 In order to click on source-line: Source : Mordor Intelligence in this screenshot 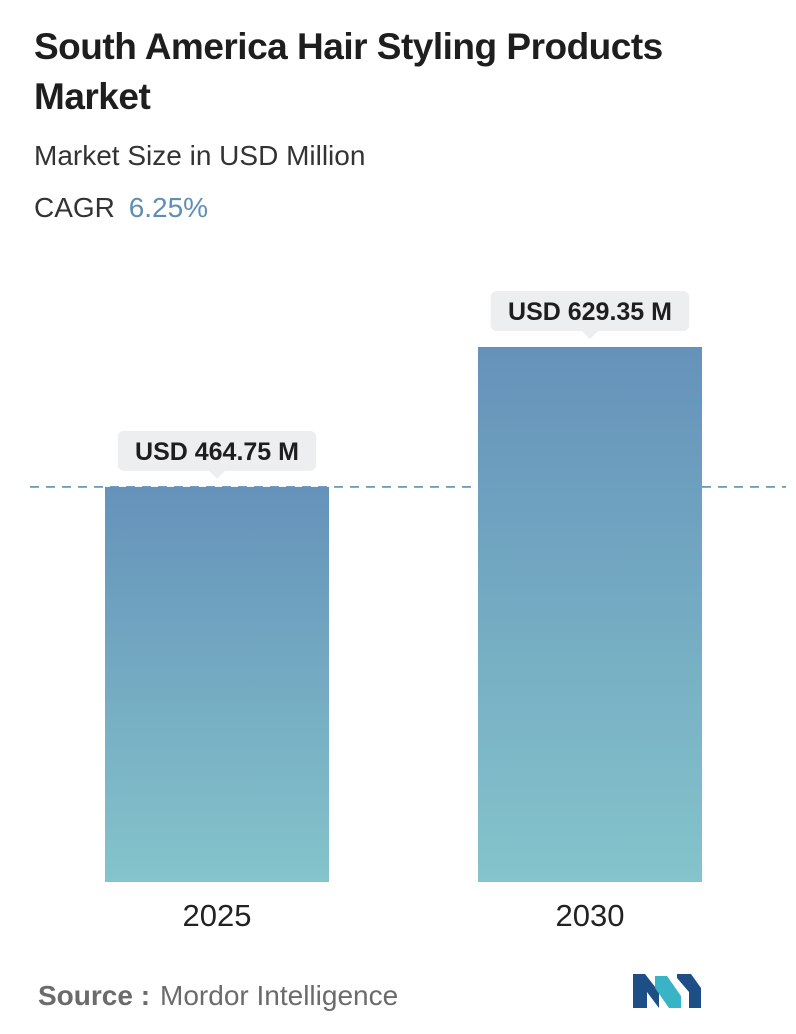, I will do `click(218, 996)`.